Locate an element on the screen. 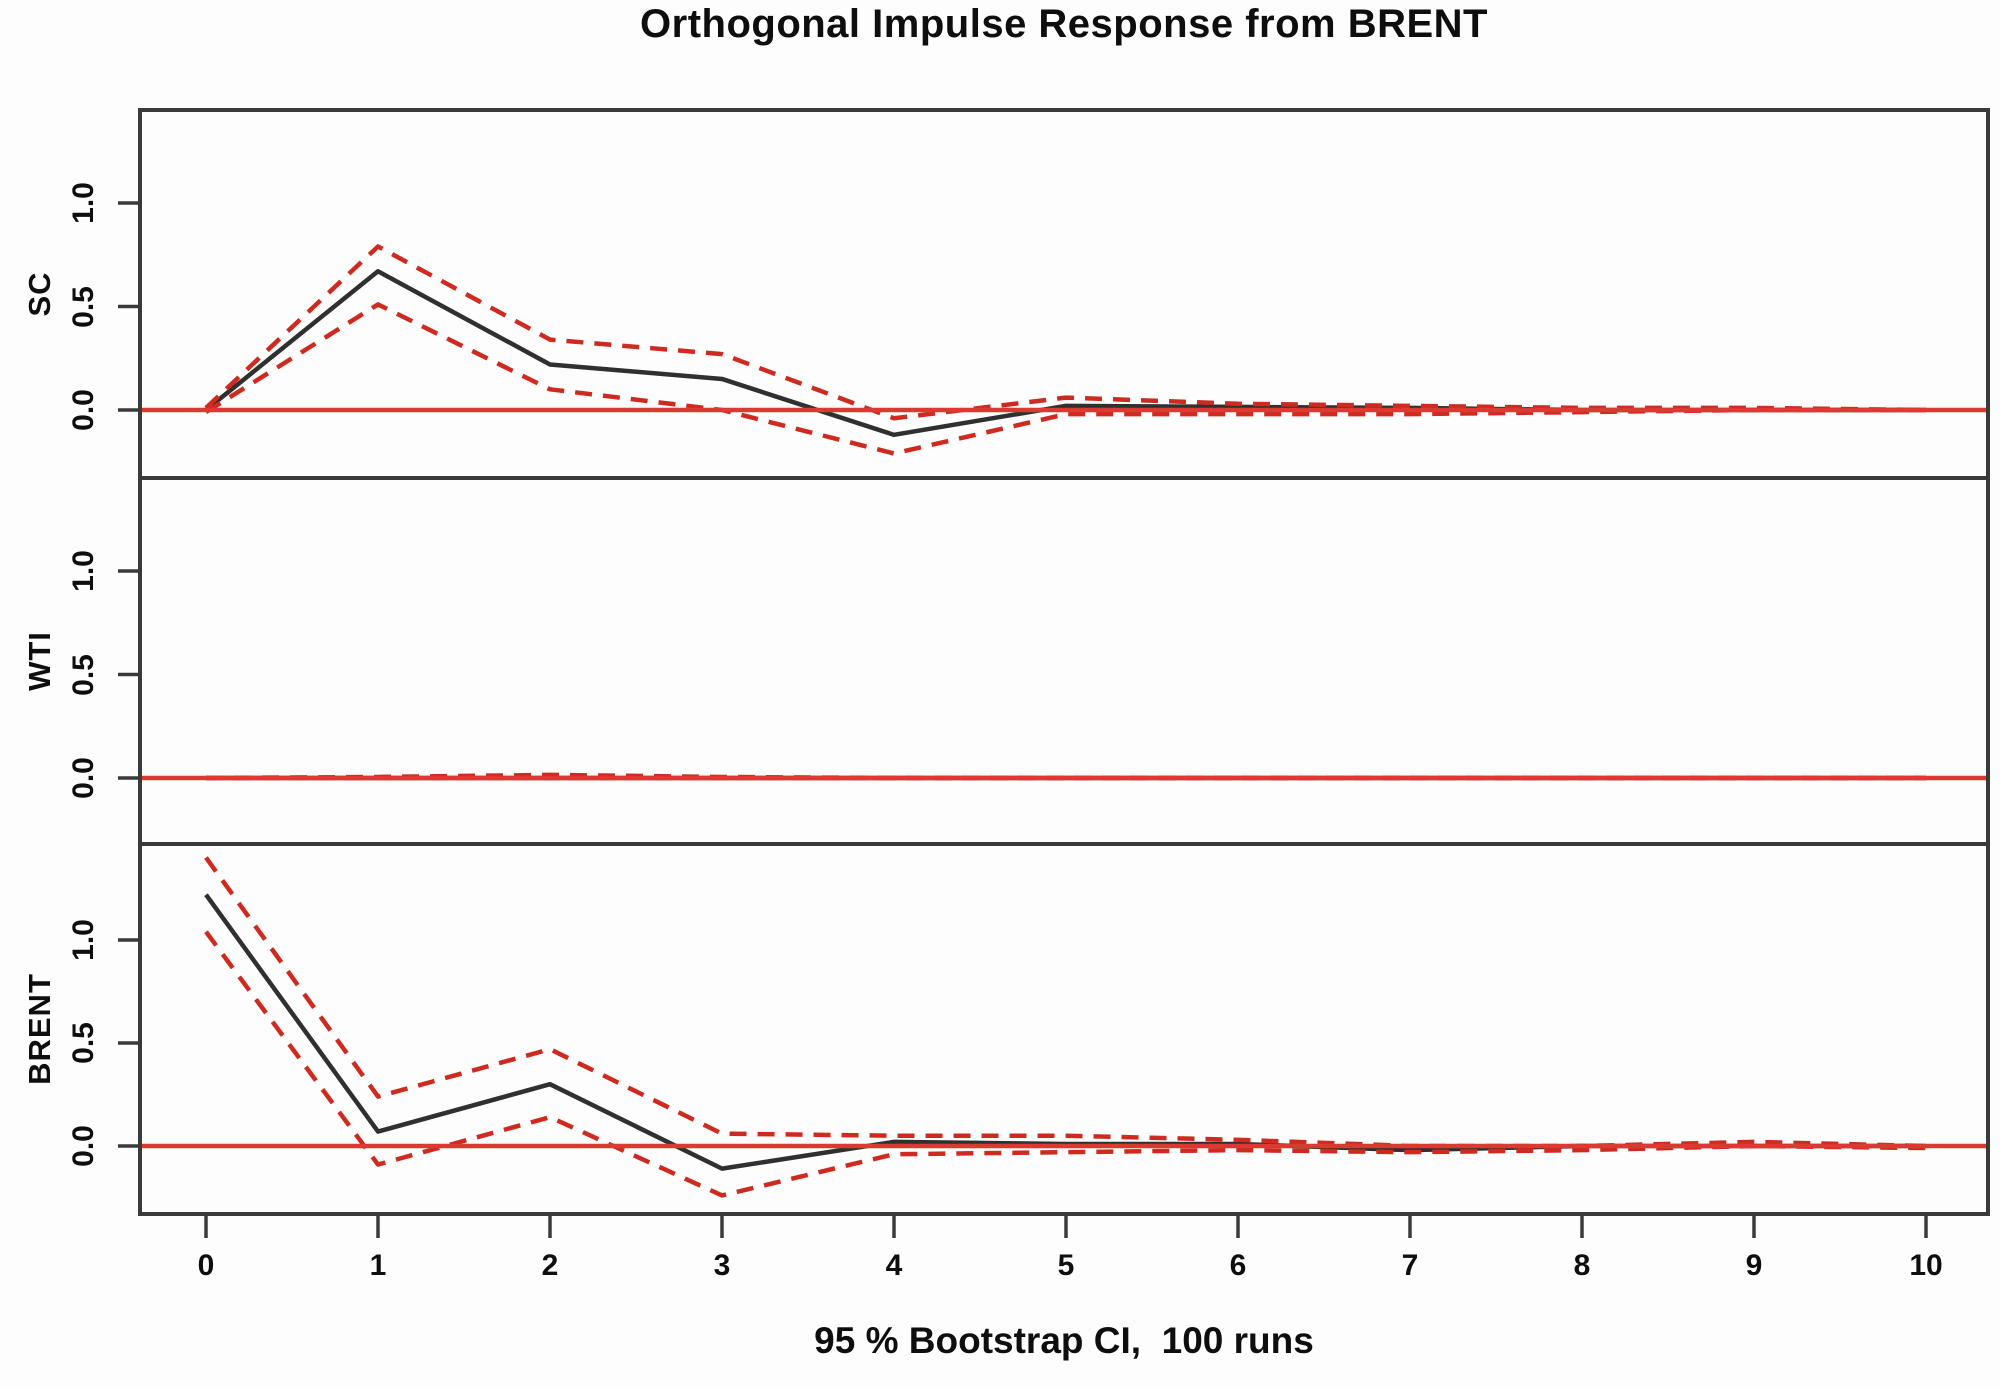  x-tick-label-8: 8 is located at coordinates (1582, 1265).